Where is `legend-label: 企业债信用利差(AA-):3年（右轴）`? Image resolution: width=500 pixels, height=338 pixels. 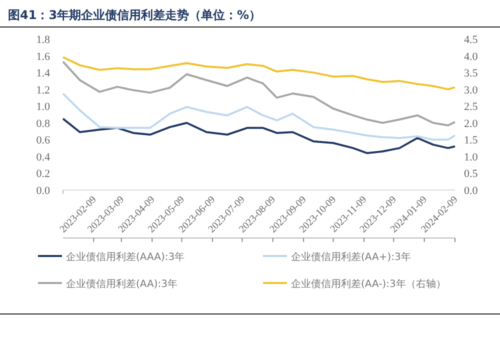 legend-label: 企业债信用利差(AA-):3年（右轴） is located at coordinates (368, 284).